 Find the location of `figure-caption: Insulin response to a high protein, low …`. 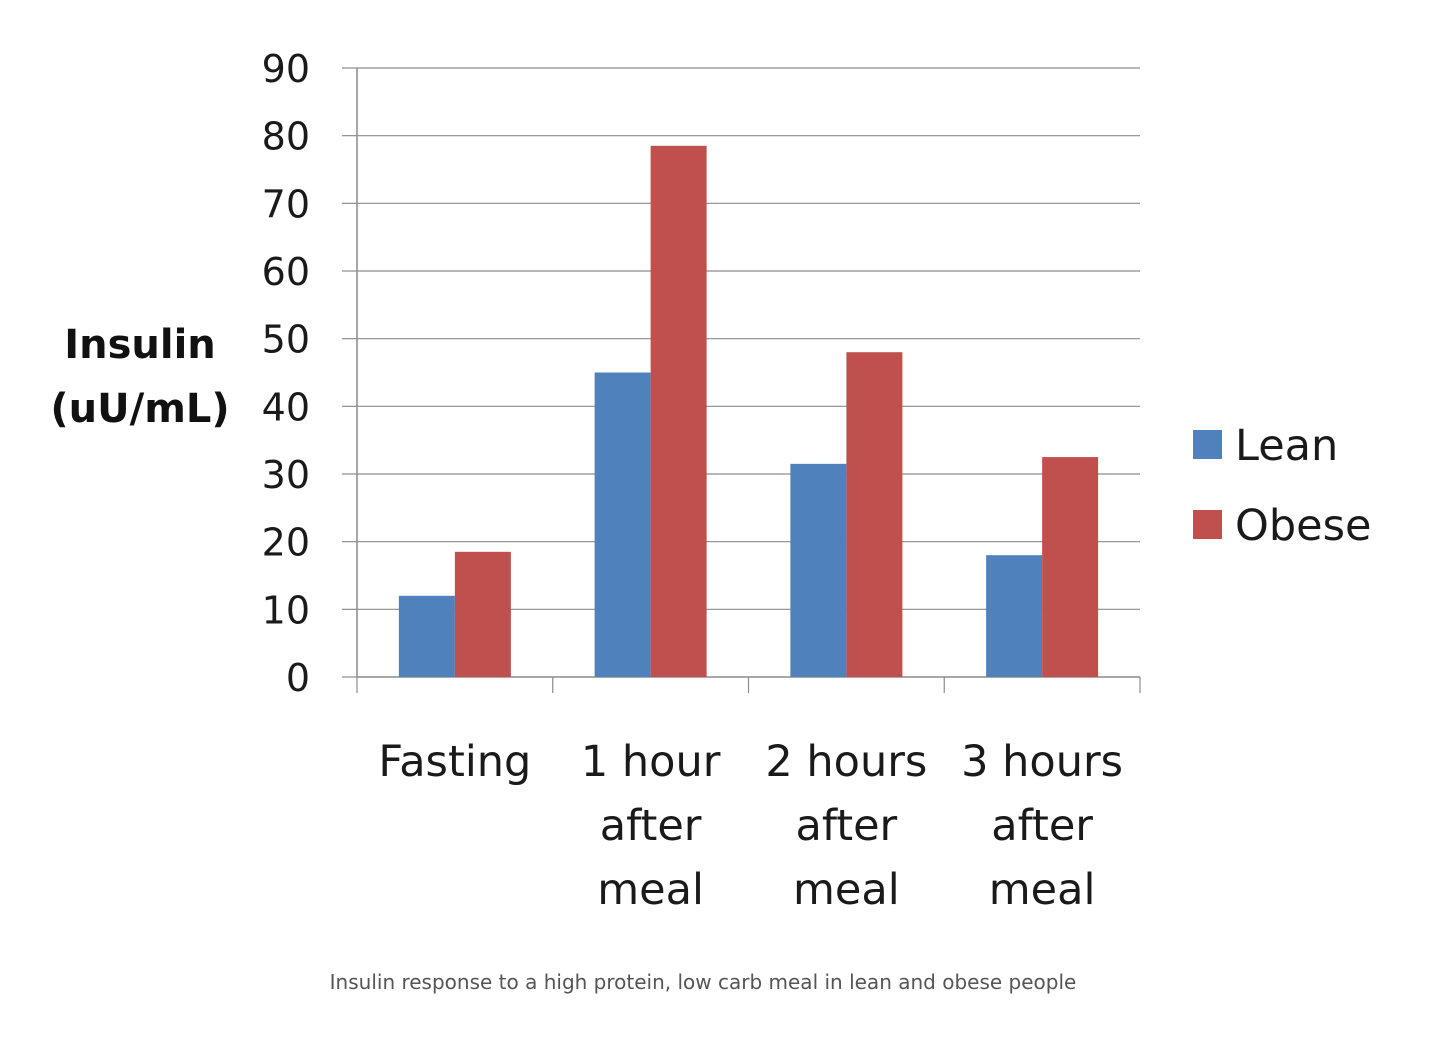

figure-caption: Insulin response to a high protein, low … is located at coordinates (703, 982).